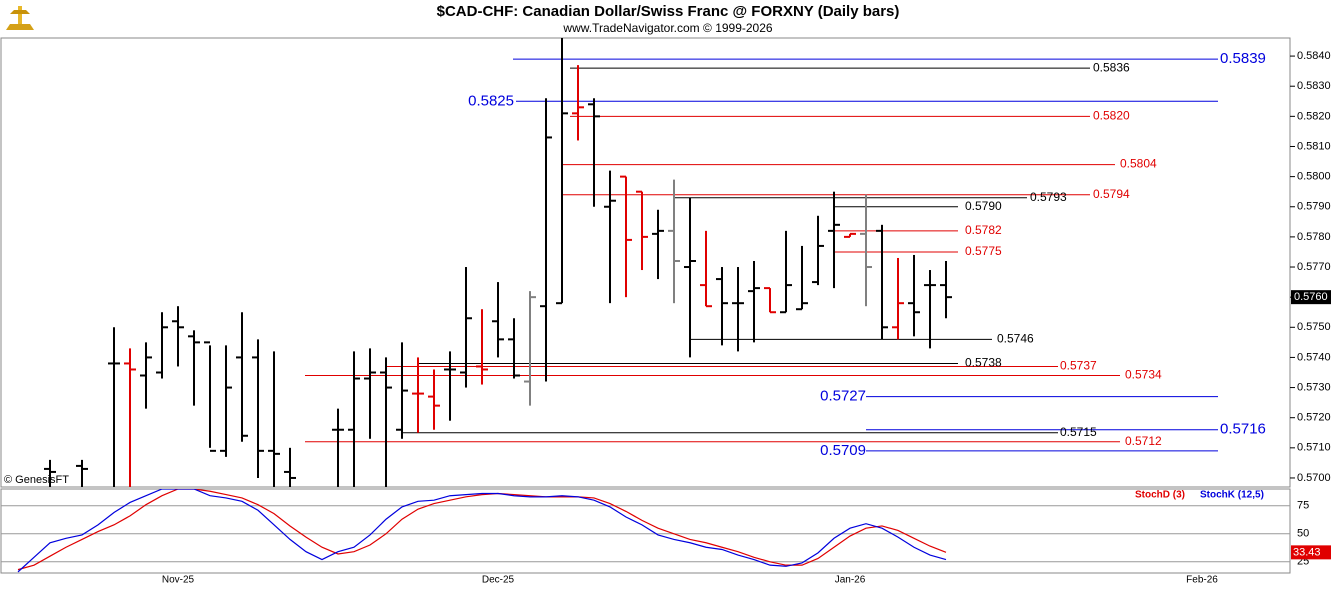 This screenshot has height=591, width=1336. What do you see at coordinates (1243, 429) in the screenshot?
I see `level-label: 0.5716` at bounding box center [1243, 429].